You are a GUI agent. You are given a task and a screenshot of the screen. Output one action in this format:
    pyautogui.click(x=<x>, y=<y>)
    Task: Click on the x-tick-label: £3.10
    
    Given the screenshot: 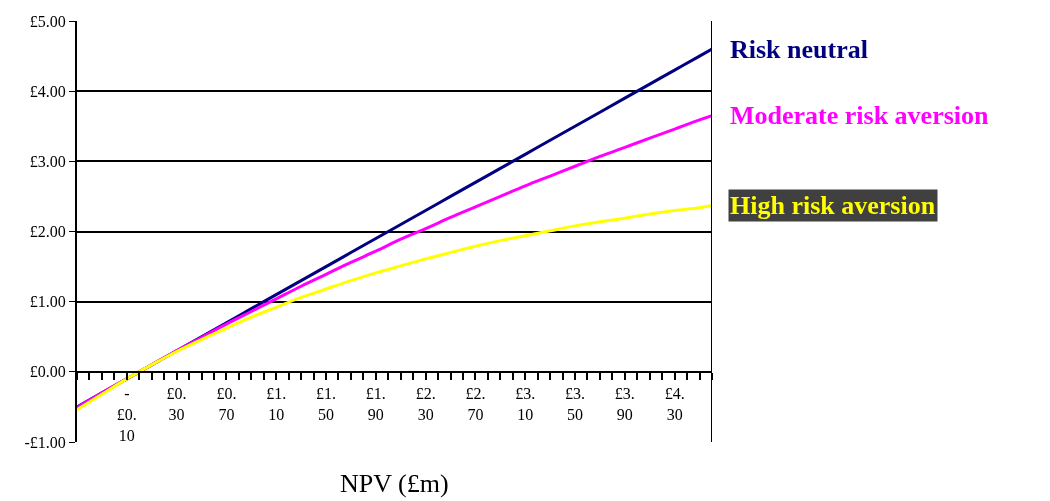 What is the action you would take?
    pyautogui.click(x=525, y=404)
    